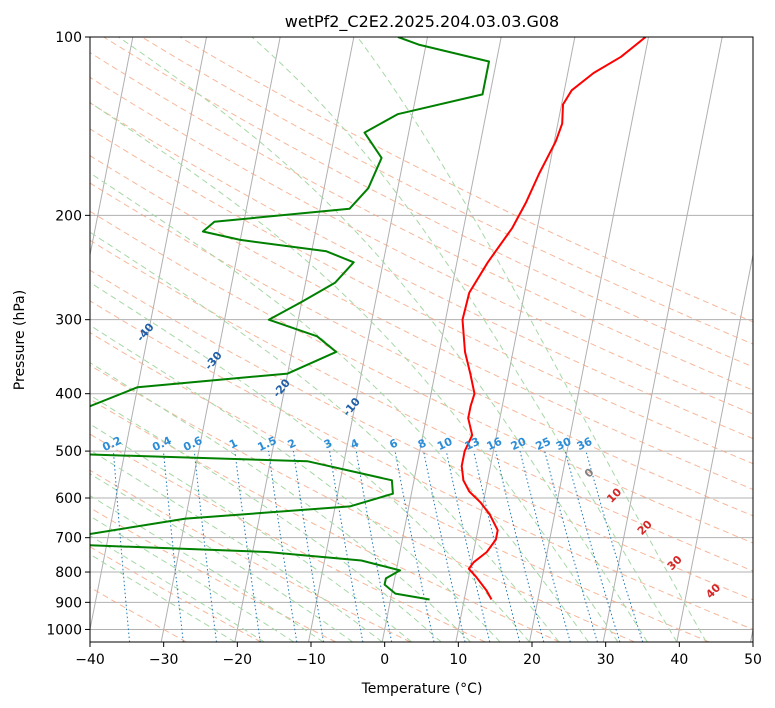  What do you see at coordinates (90, 660) in the screenshot?
I see `x-tick-label: −40` at bounding box center [90, 660].